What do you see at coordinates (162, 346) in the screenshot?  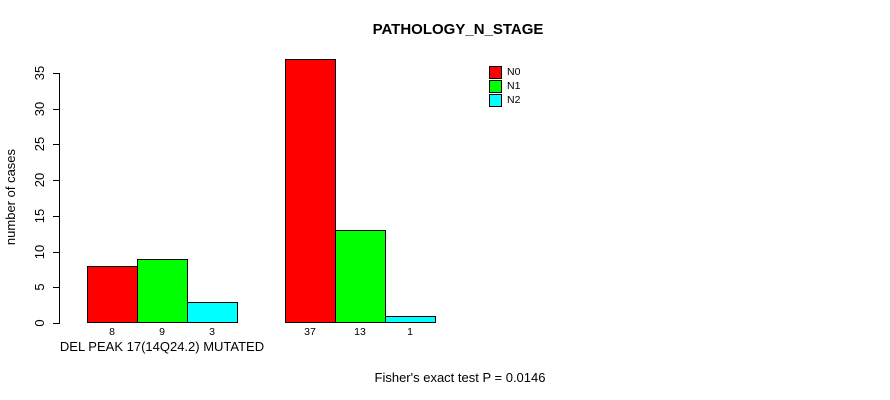 I see `group-label: DEL PEAK 17(14Q24.2) MUTATED` at bounding box center [162, 346].